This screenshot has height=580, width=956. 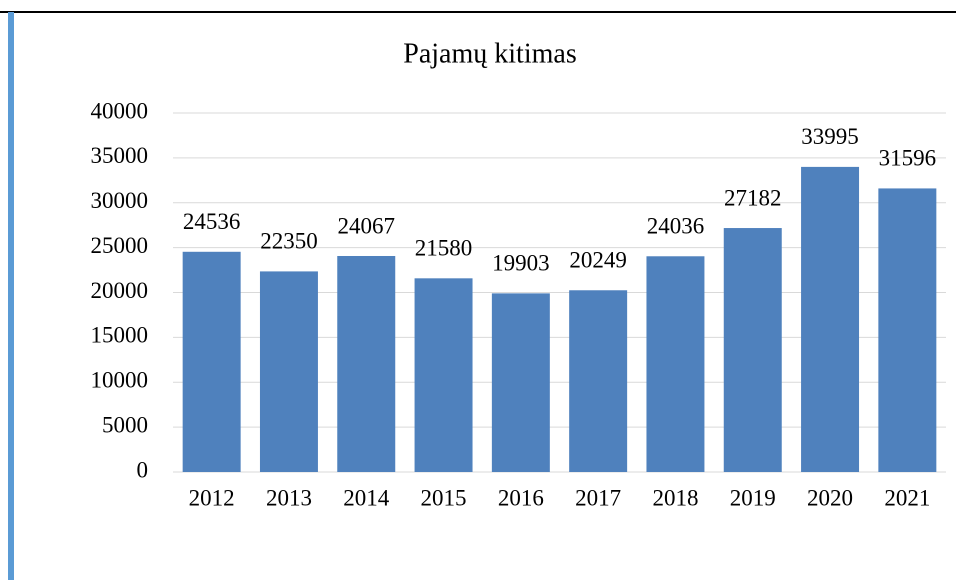 What do you see at coordinates (143, 469) in the screenshot?
I see `y-tick-label: 0` at bounding box center [143, 469].